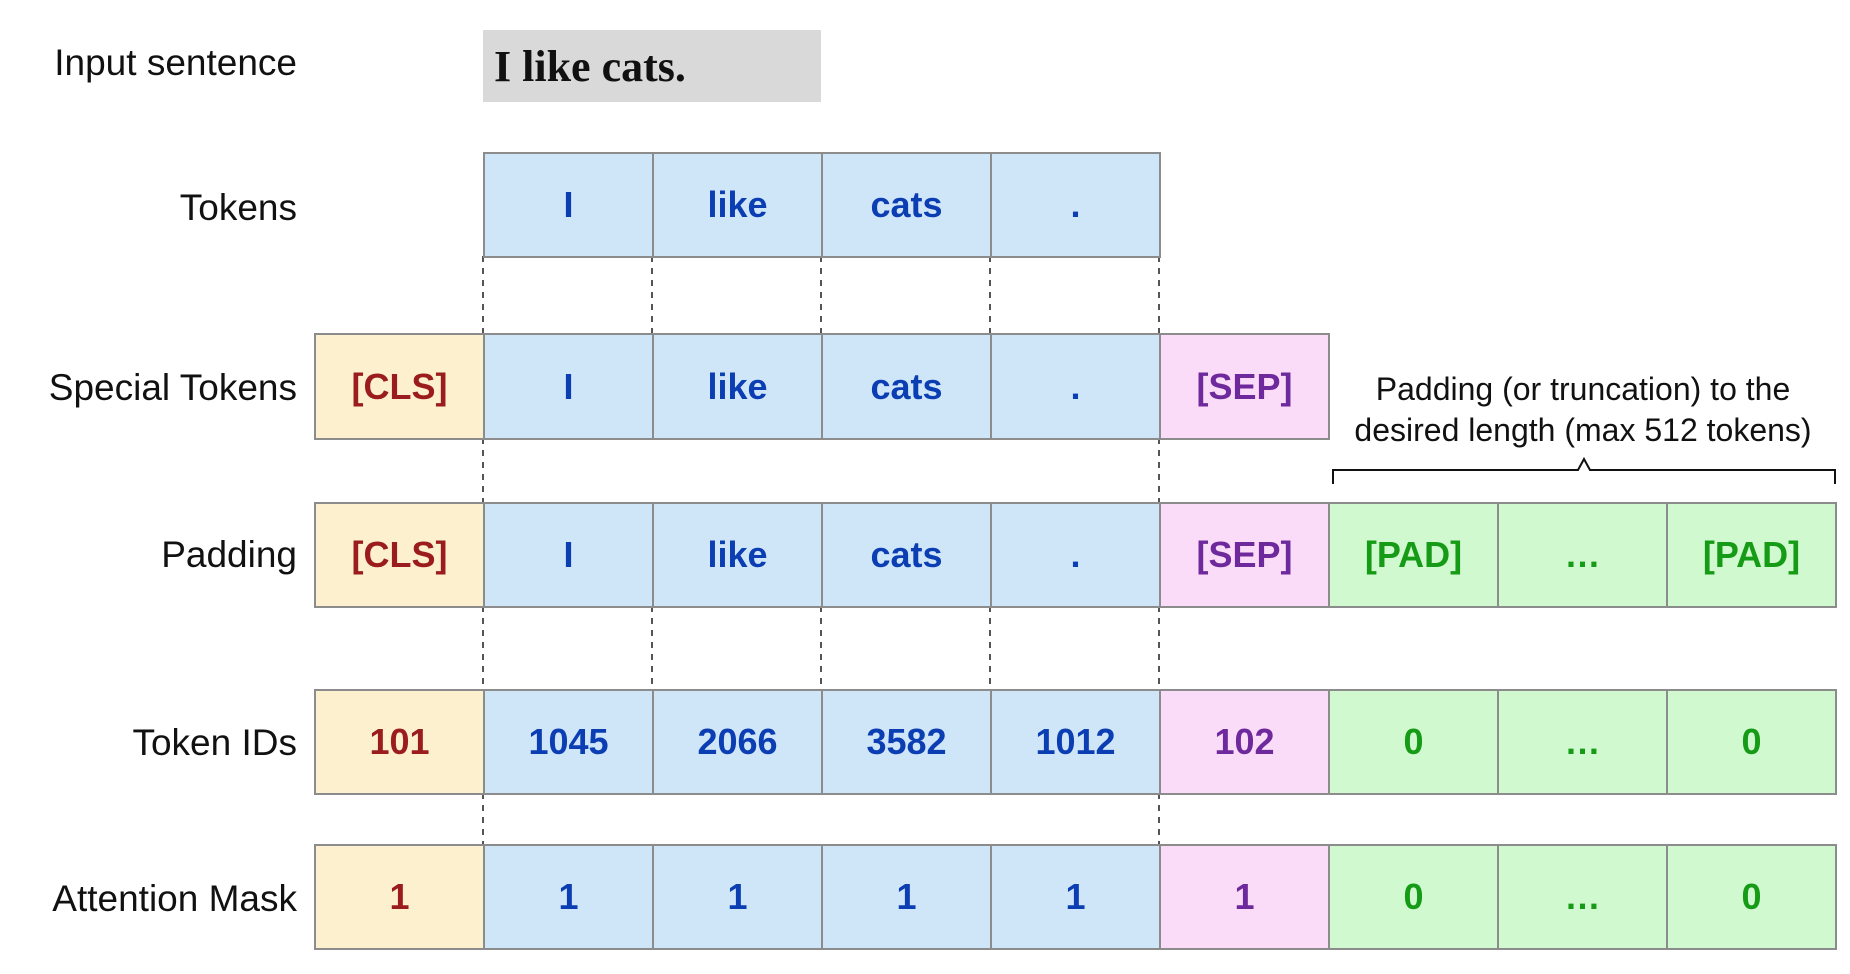  Describe the element at coordinates (174, 898) in the screenshot. I see `attention-mask-row-label: Attention Mask` at that location.